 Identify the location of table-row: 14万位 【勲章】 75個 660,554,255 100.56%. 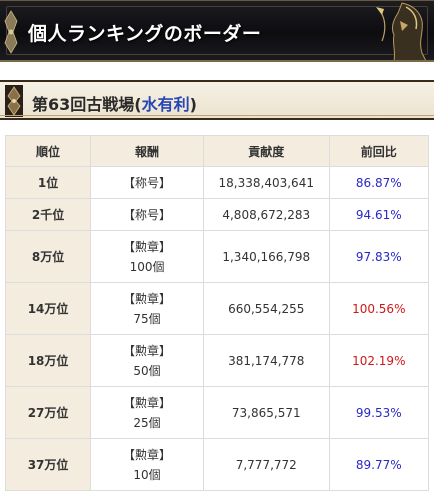
(217, 308).